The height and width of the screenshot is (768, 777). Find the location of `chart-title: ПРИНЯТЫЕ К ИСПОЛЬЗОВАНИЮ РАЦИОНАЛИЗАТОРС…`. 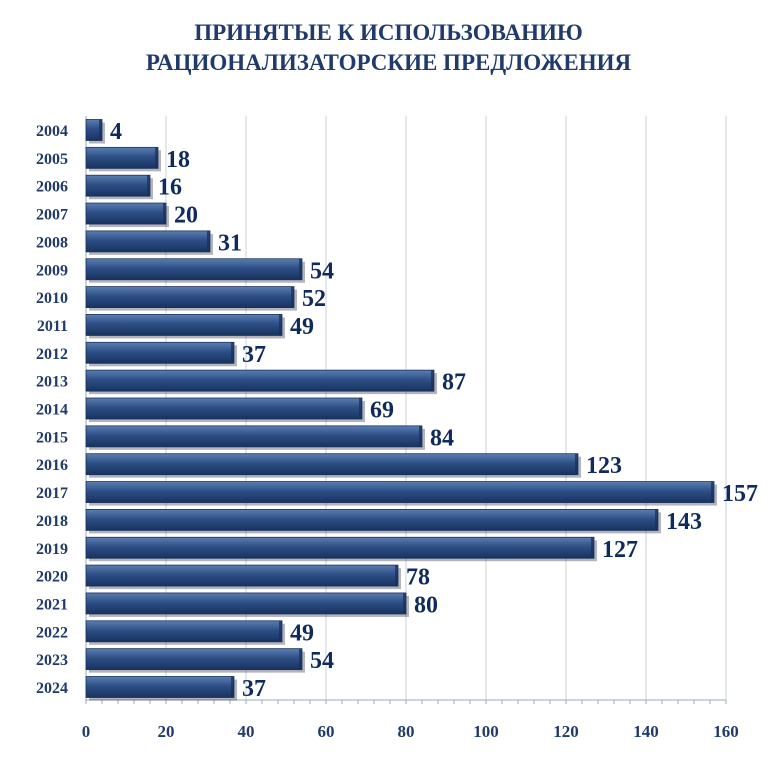

chart-title: ПРИНЯТЫЕ К ИСПОЛЬЗОВАНИЮ РАЦИОНАЛИЗАТОРС… is located at coordinates (388, 48).